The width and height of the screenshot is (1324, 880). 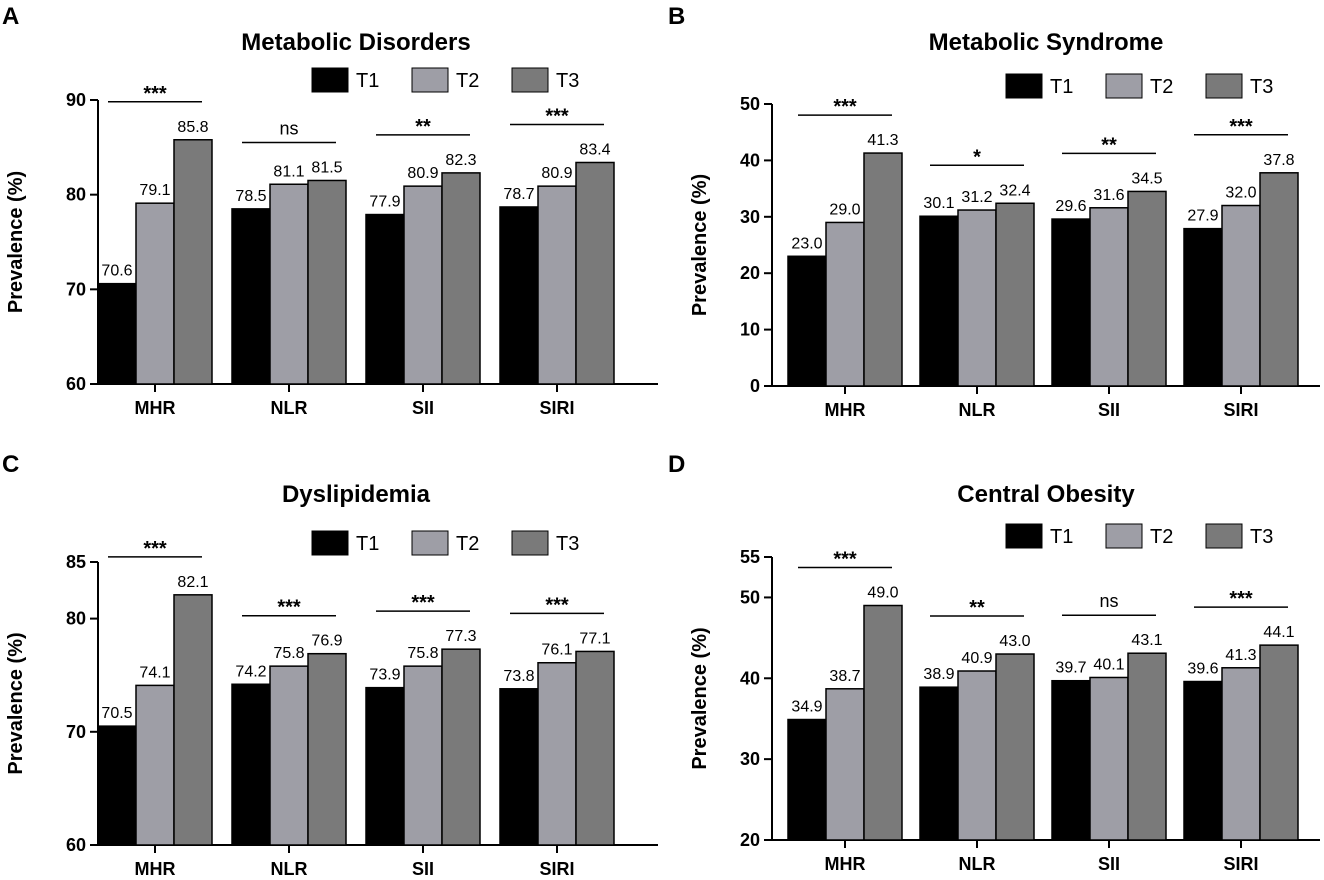 What do you see at coordinates (288, 653) in the screenshot?
I see `data-label-nlr-t2: 75.8` at bounding box center [288, 653].